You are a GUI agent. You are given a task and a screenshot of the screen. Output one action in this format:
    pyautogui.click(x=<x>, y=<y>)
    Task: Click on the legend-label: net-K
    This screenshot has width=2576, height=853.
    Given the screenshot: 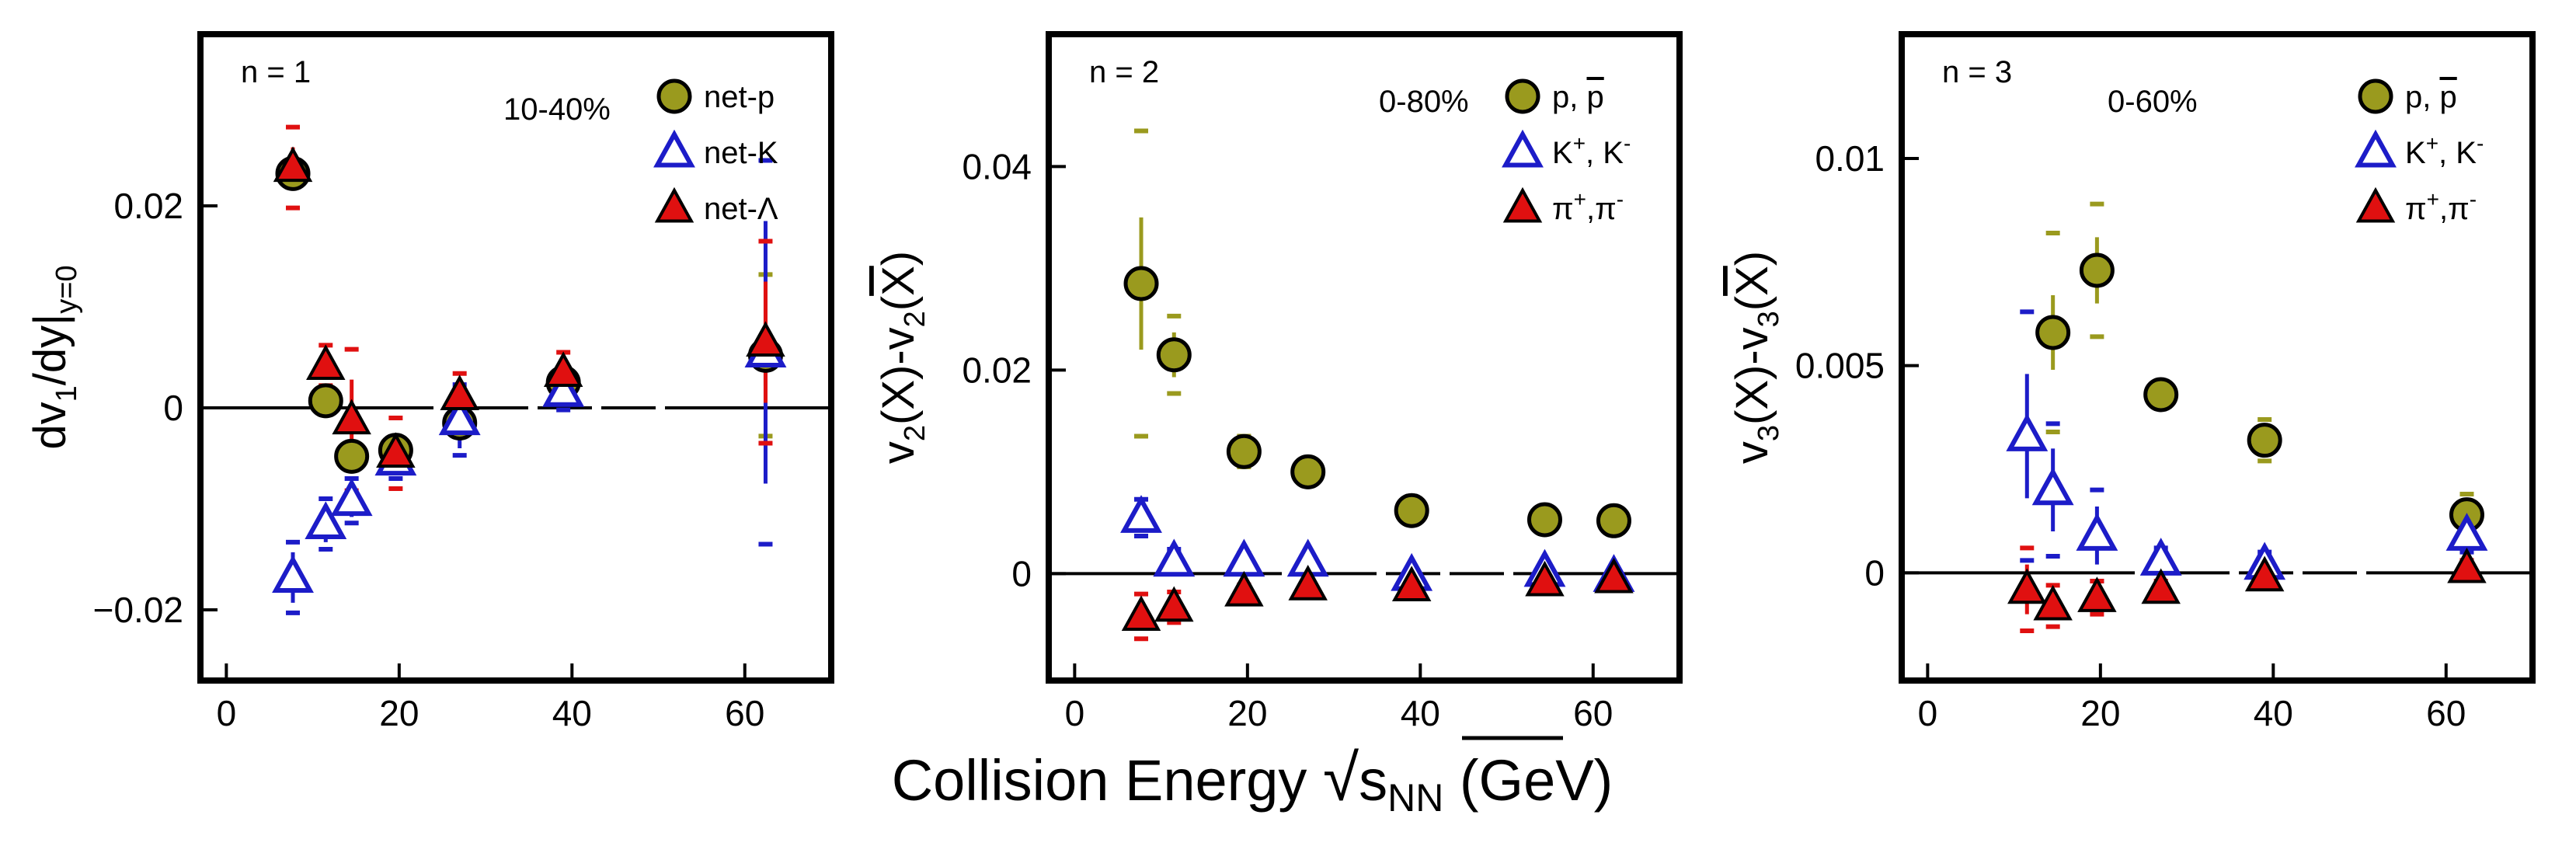 What is the action you would take?
    pyautogui.click(x=741, y=153)
    